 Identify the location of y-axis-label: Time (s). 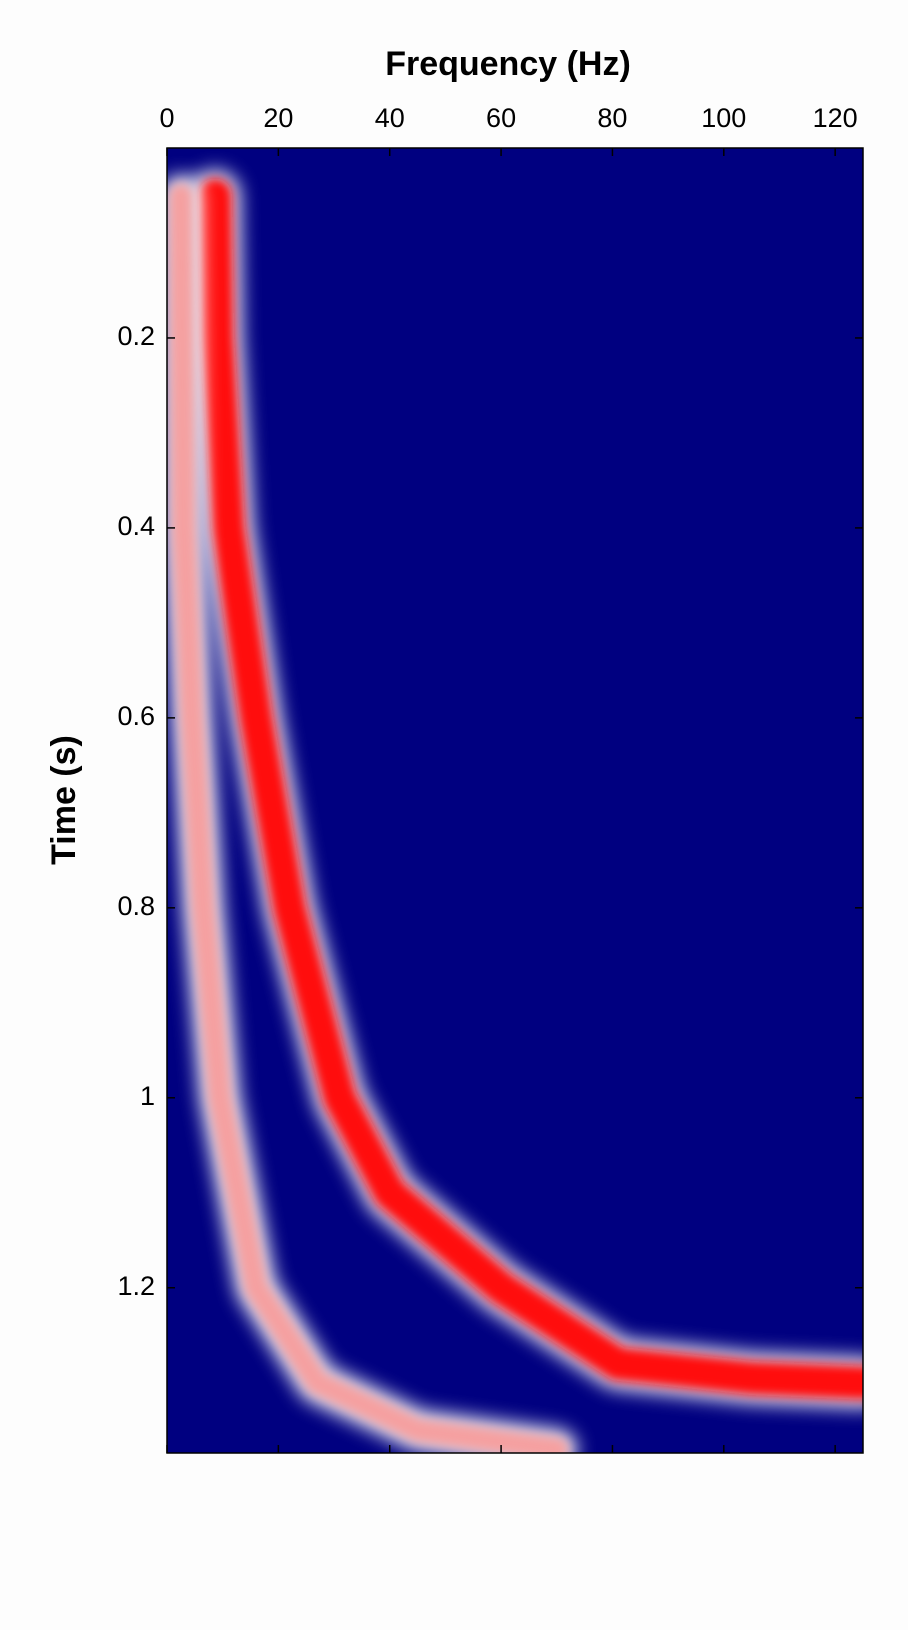
(64, 800).